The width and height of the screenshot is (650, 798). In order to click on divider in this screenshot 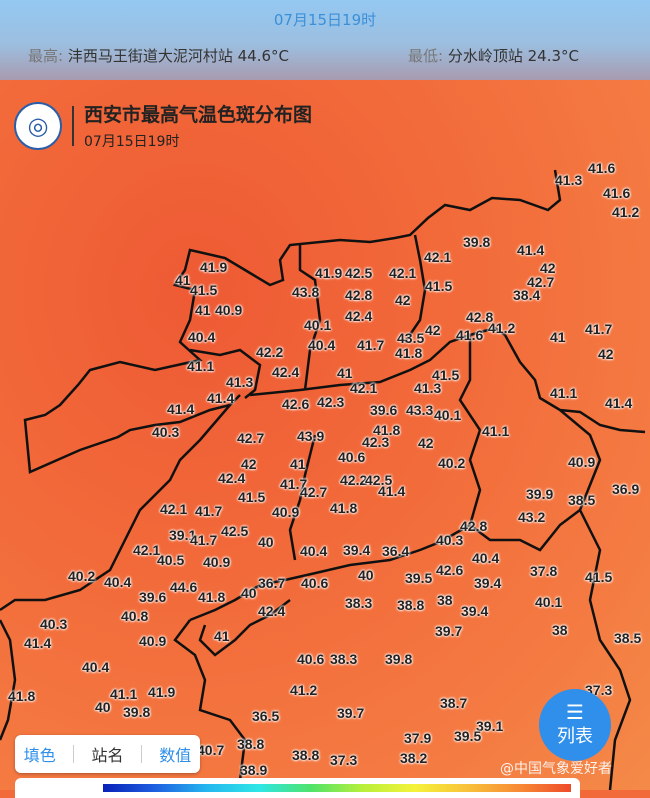, I will do `click(141, 754)`.